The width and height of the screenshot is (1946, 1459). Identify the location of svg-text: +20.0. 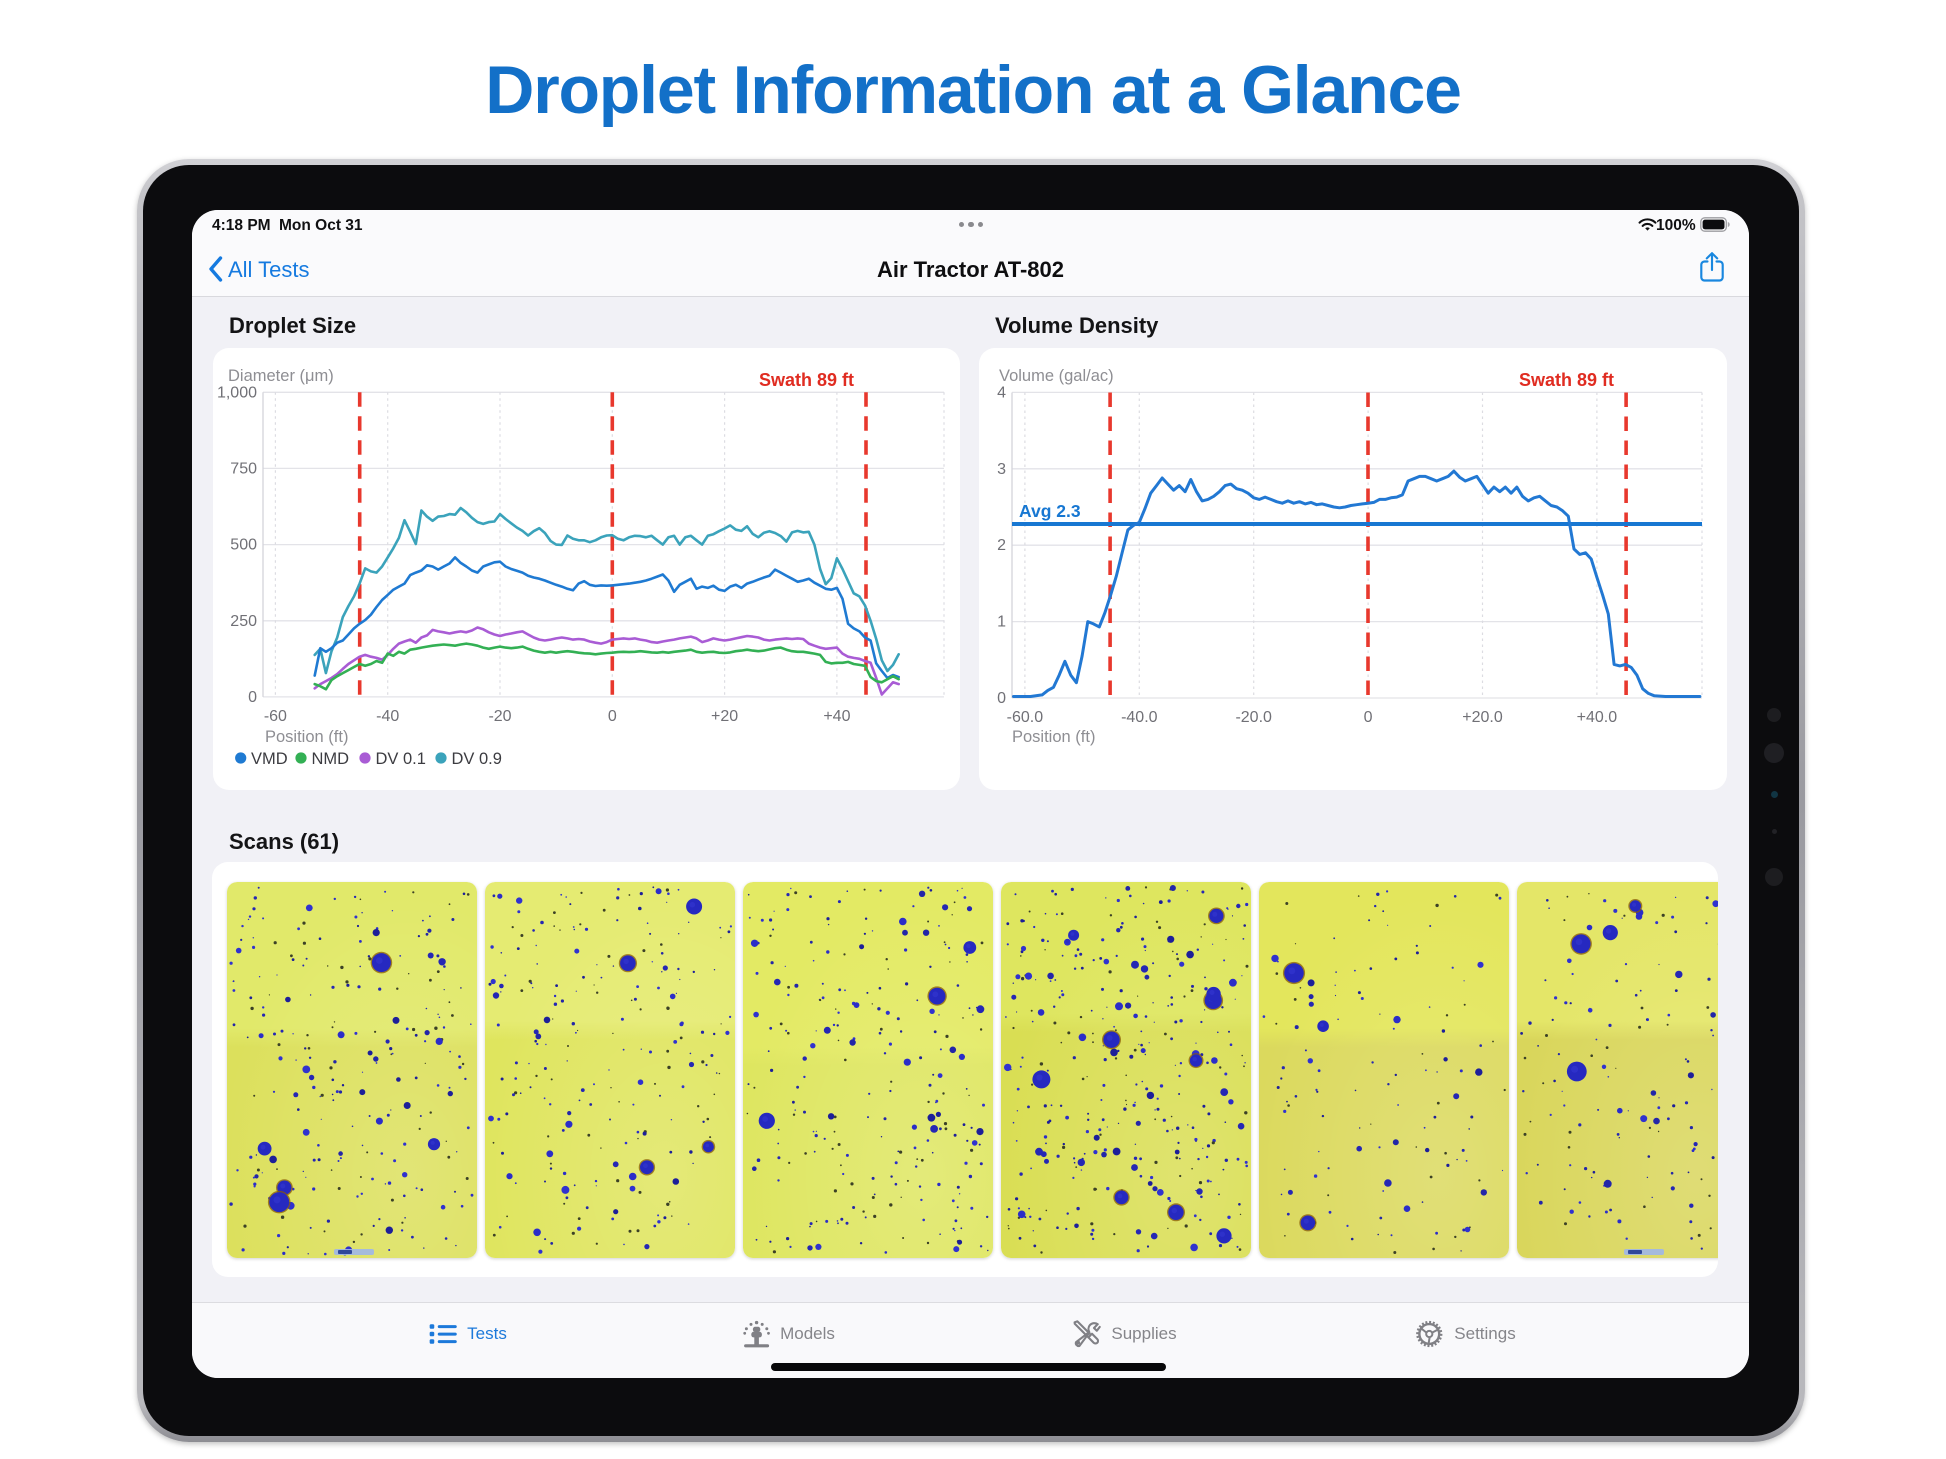
(1482, 717).